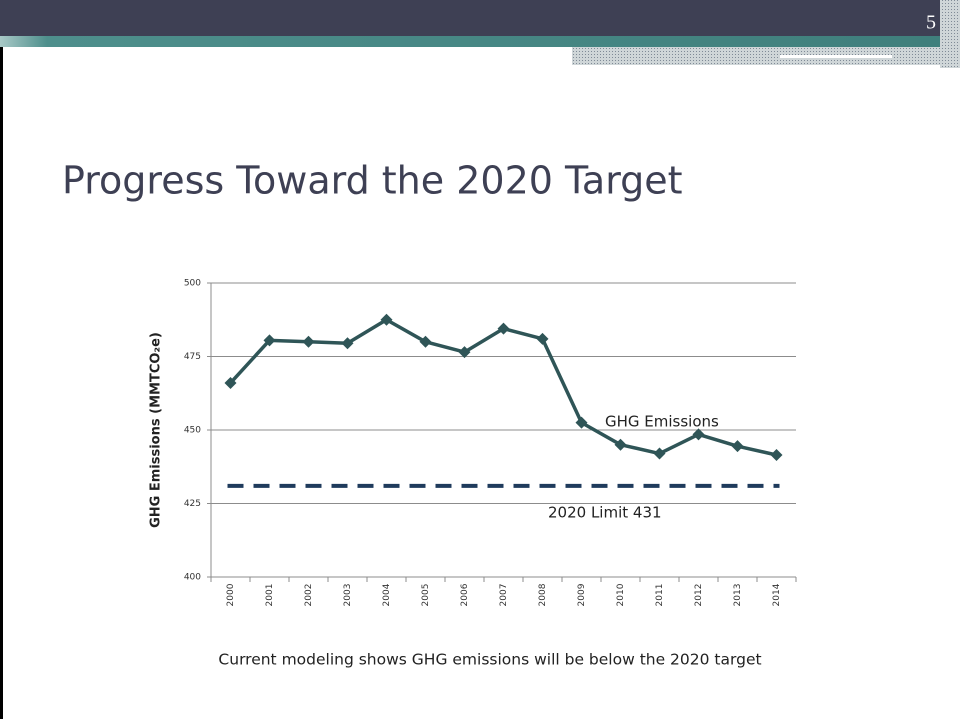 The image size is (960, 723). Describe the element at coordinates (192, 284) in the screenshot. I see `y-tick-label: 500` at that location.